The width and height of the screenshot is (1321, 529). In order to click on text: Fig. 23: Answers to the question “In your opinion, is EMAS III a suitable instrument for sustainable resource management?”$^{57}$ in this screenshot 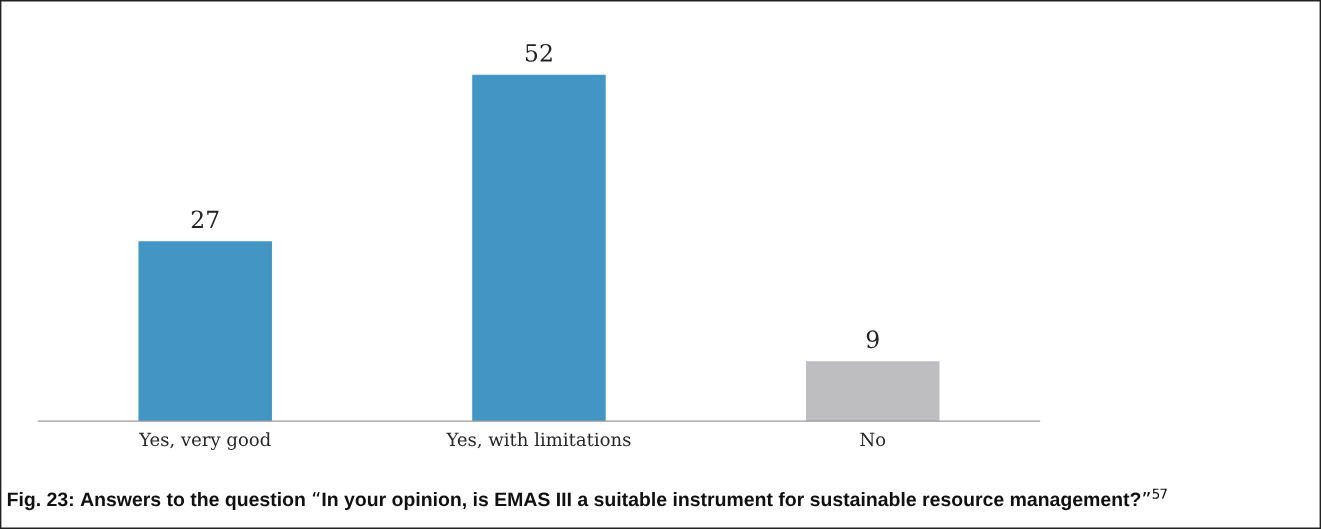, I will do `click(587, 499)`.